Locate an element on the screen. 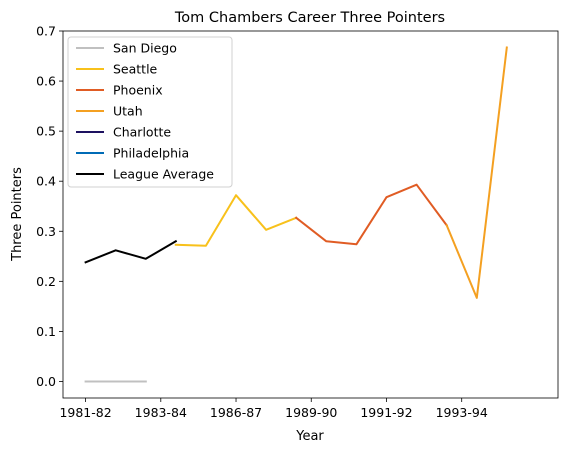 This screenshot has height=453, width=570. legend-label-seattle: Seattle is located at coordinates (135, 69).